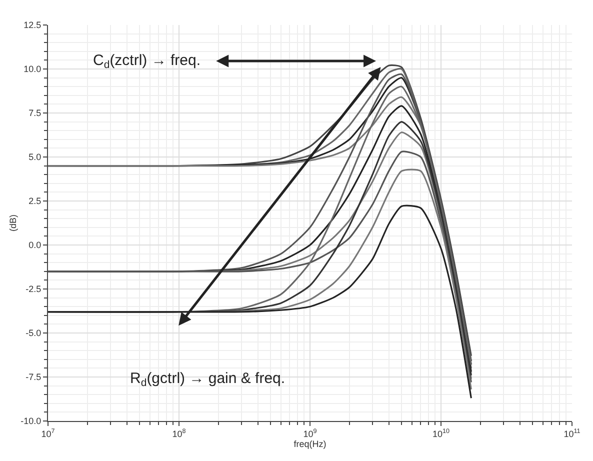  I want to click on x-tick-label: 10$^{9}$, so click(310, 433).